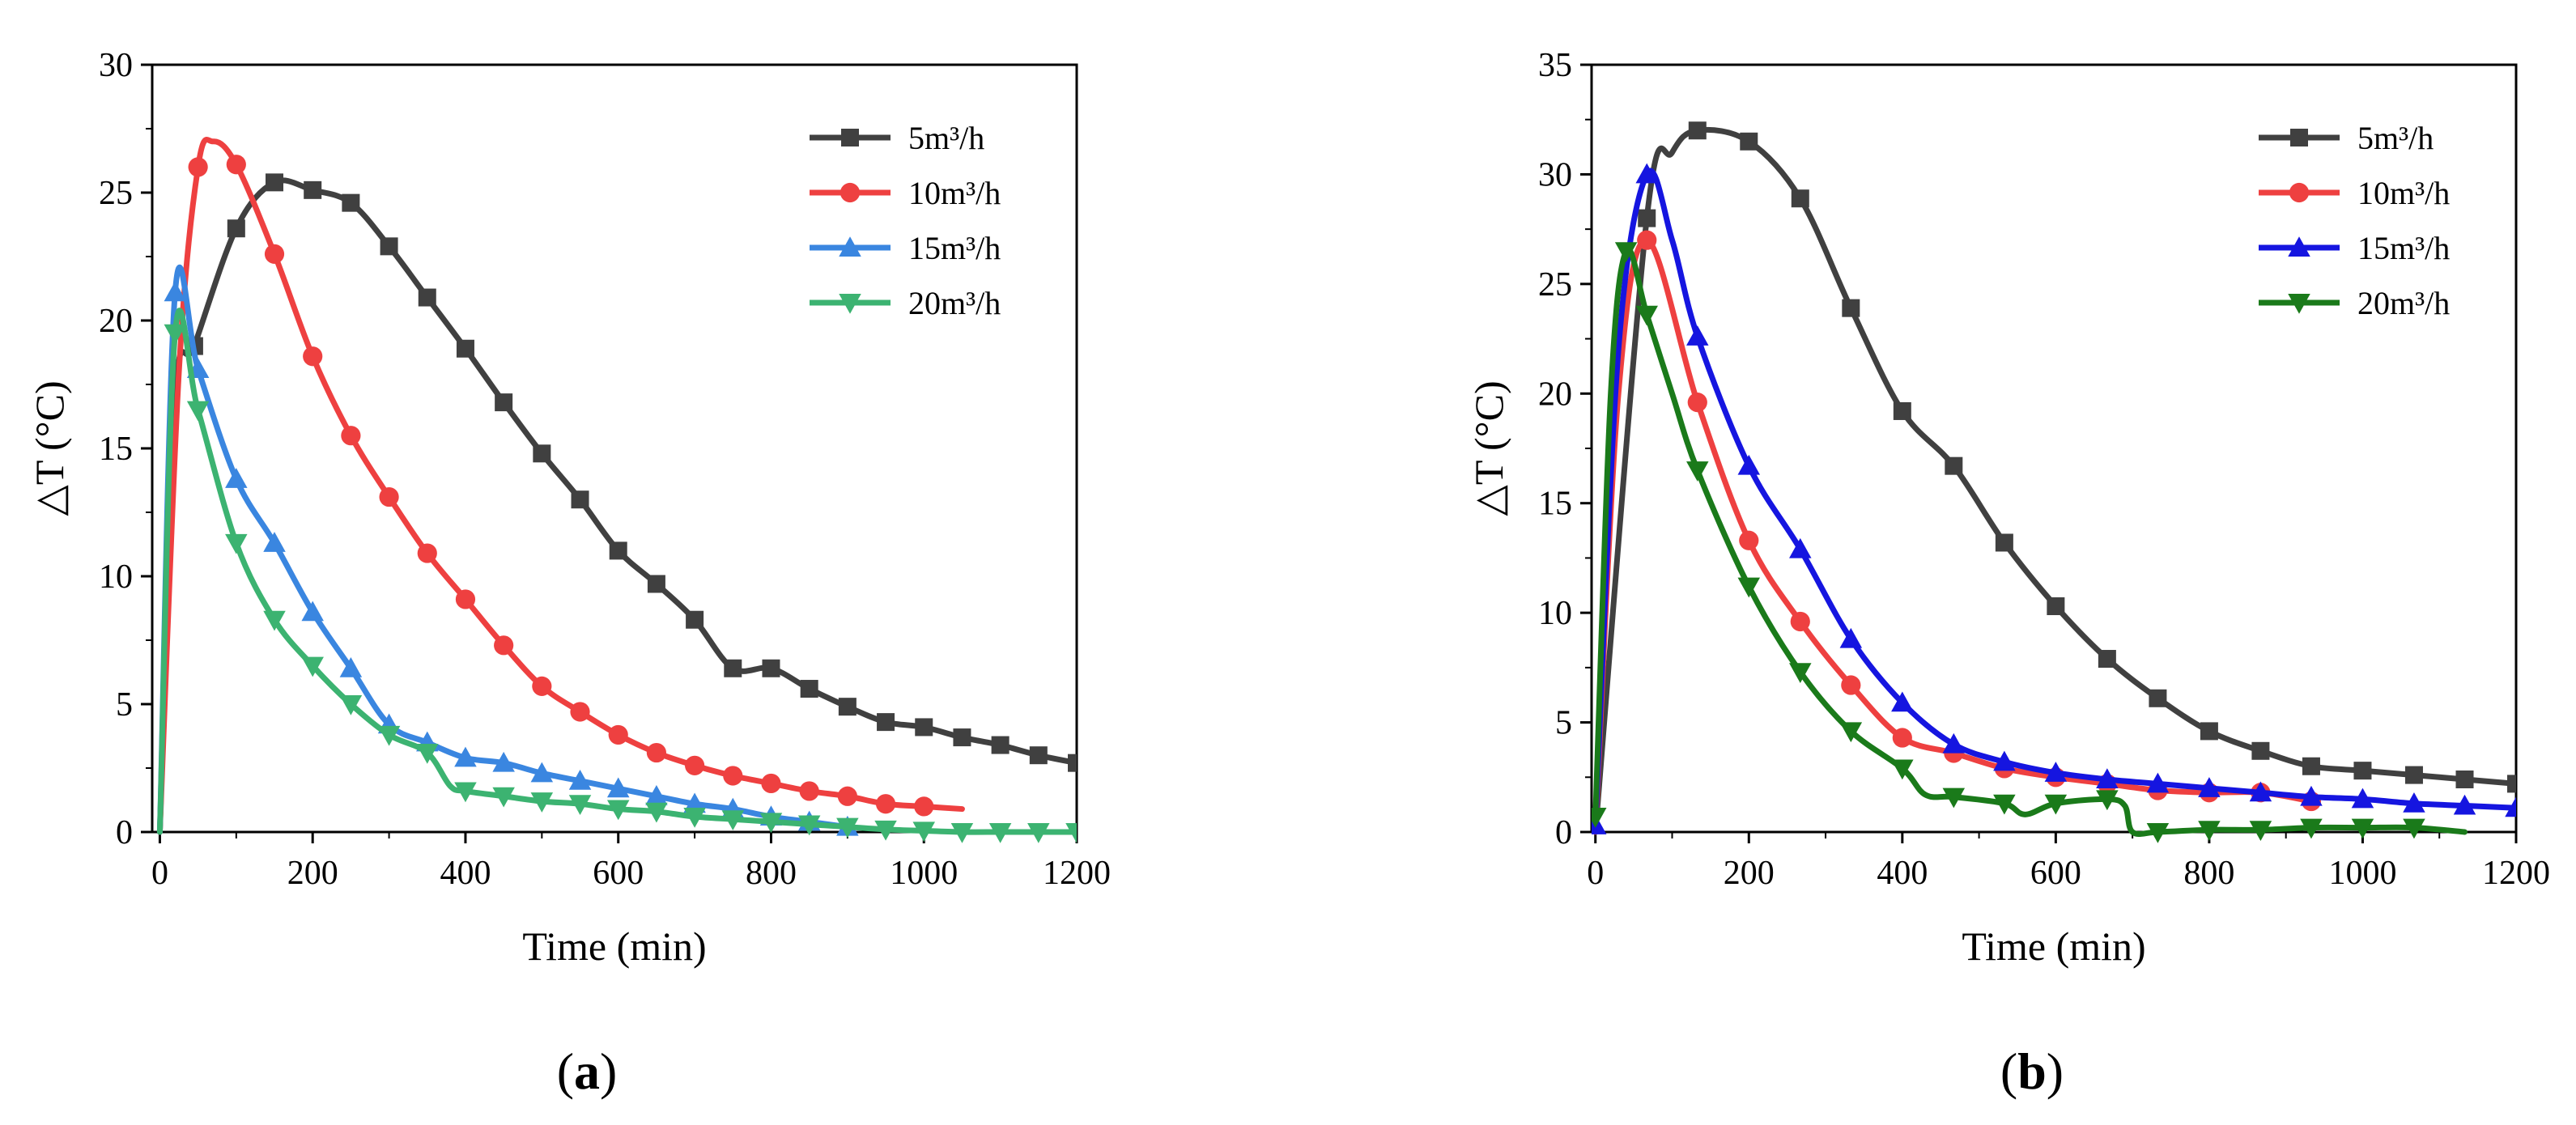 This screenshot has width=2576, height=1125. Describe the element at coordinates (2362, 873) in the screenshot. I see `x-tick-label: 1000` at that location.